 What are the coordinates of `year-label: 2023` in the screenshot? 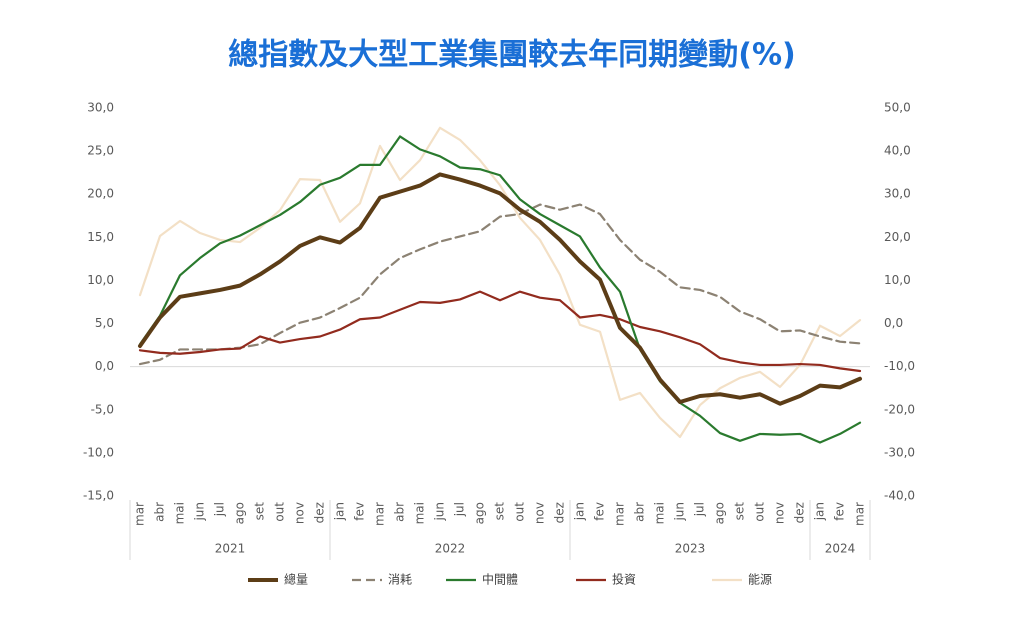 It's located at (690, 549).